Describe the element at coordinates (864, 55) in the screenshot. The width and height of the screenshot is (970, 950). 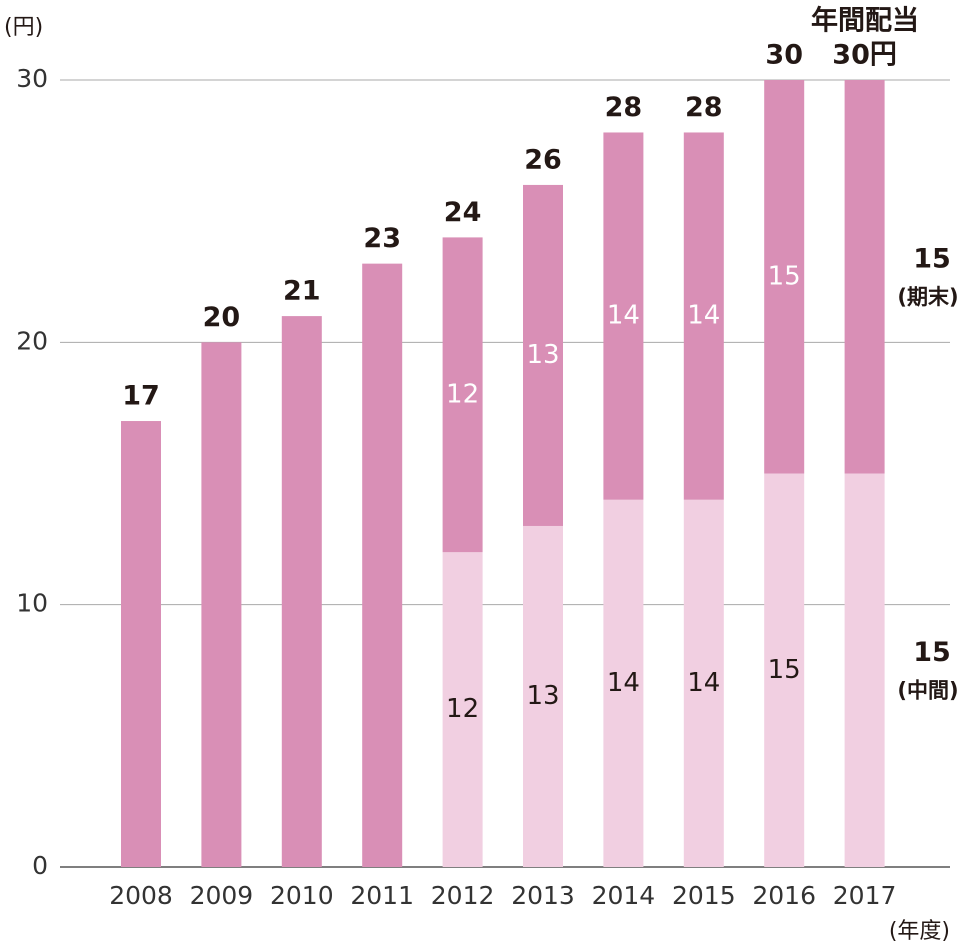
I see `total-label: 30円` at that location.